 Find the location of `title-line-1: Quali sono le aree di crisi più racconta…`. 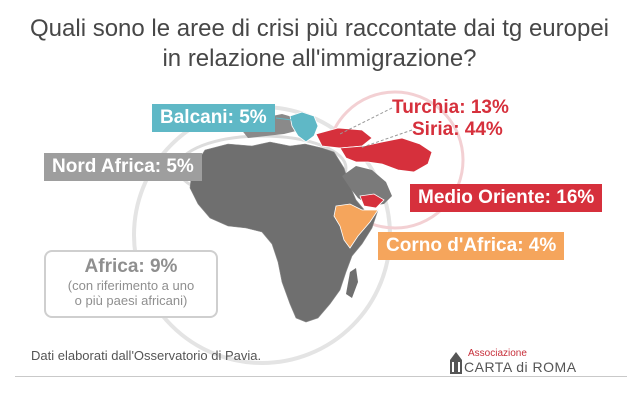

title-line-1: Quali sono le aree di crisi più racconta… is located at coordinates (319, 28).